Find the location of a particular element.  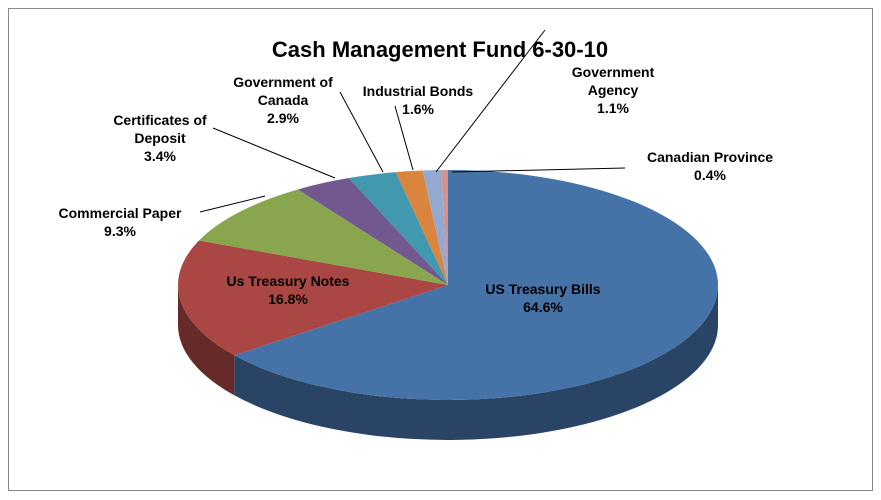

category-label: Government Agency is located at coordinates (613, 81).